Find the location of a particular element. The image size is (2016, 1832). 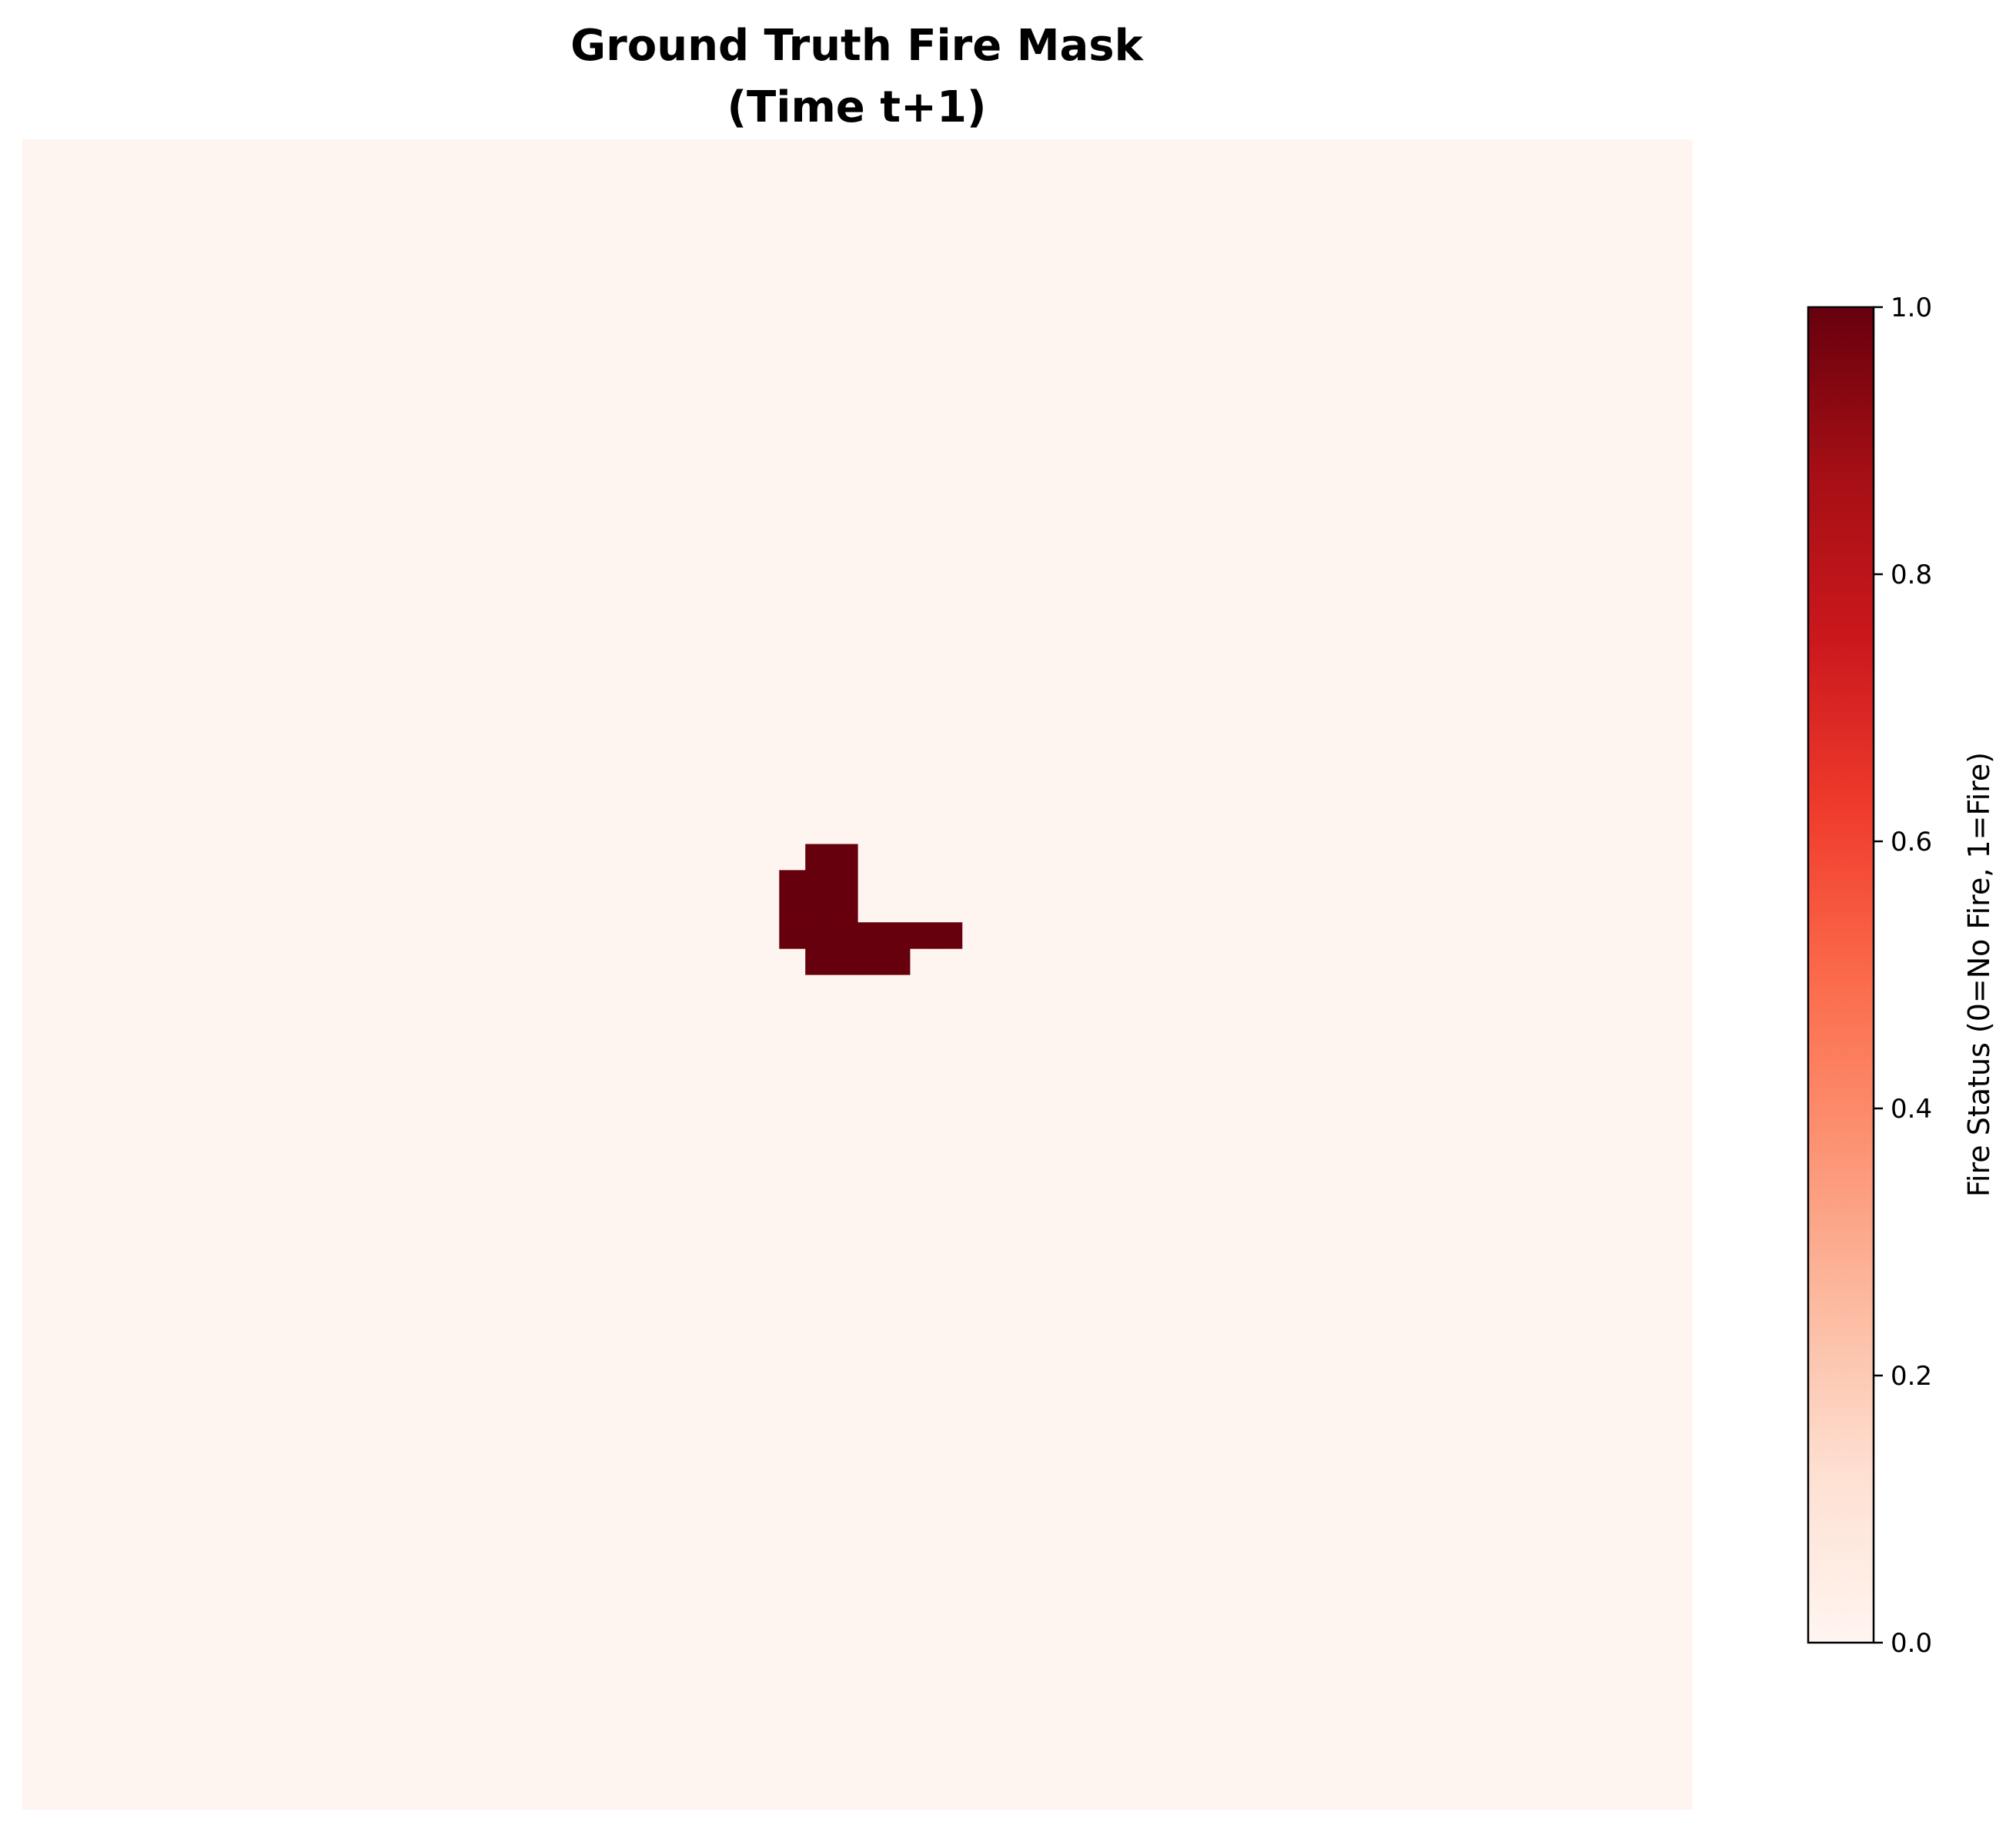

colorbar-ticks: 0.0 0.2 0.4 0.6 0.8 1.0 is located at coordinates (1903, 976).